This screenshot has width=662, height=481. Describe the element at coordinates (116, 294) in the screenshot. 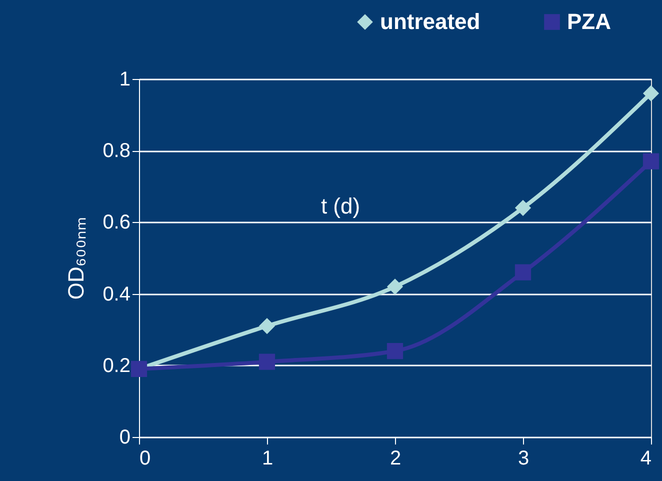

I see `y-tick-label: 0.4` at that location.